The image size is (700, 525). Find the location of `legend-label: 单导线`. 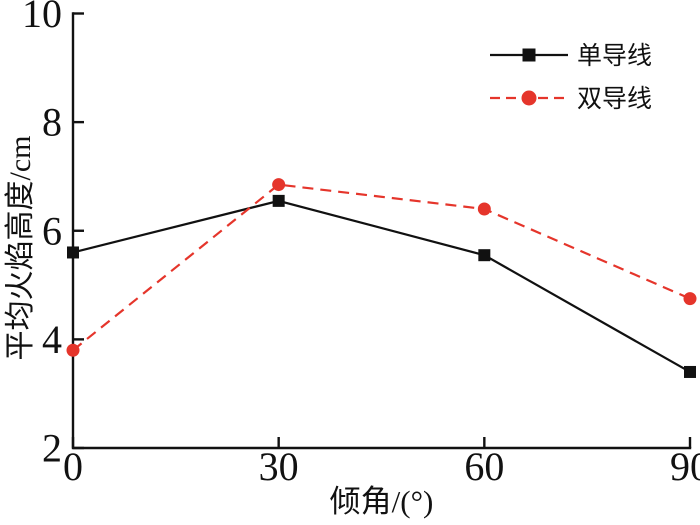

legend-label: 单导线 is located at coordinates (614, 56).